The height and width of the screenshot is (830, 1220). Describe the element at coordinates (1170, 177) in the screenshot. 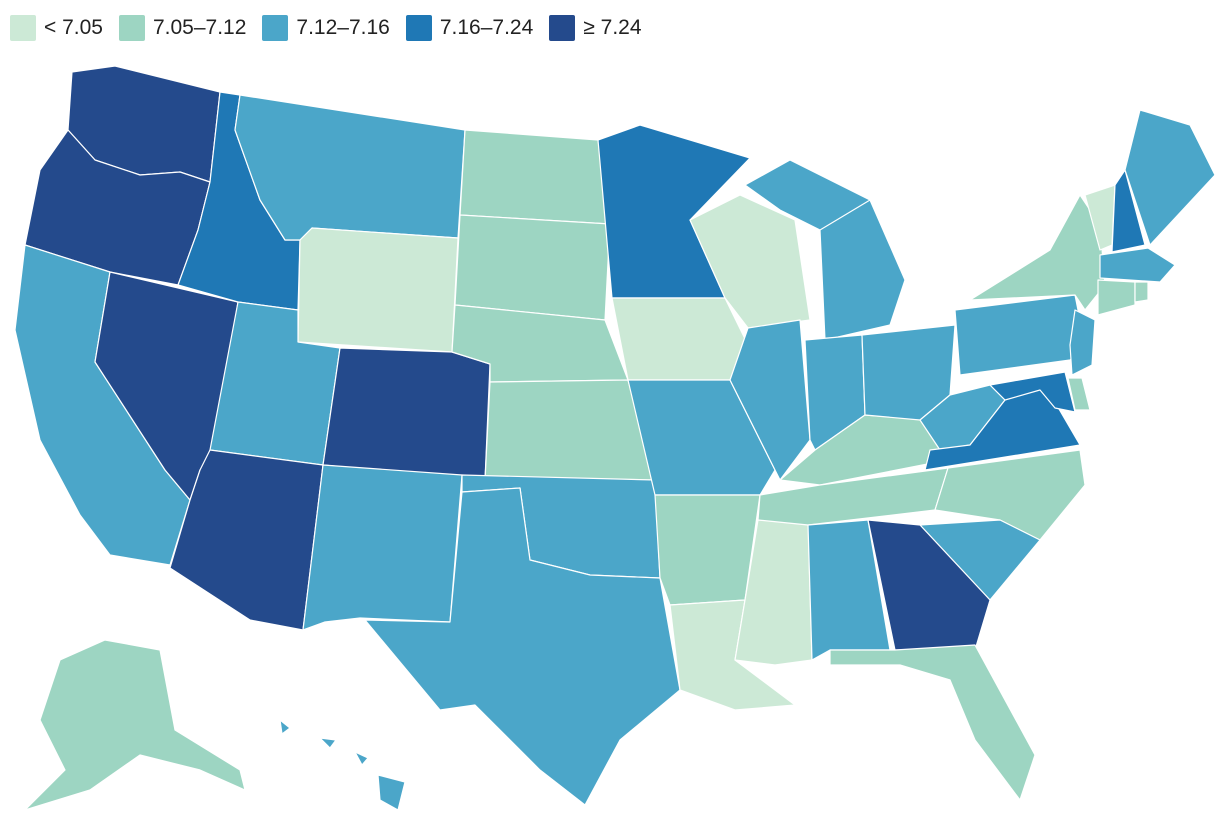

I see `state-maine` at that location.